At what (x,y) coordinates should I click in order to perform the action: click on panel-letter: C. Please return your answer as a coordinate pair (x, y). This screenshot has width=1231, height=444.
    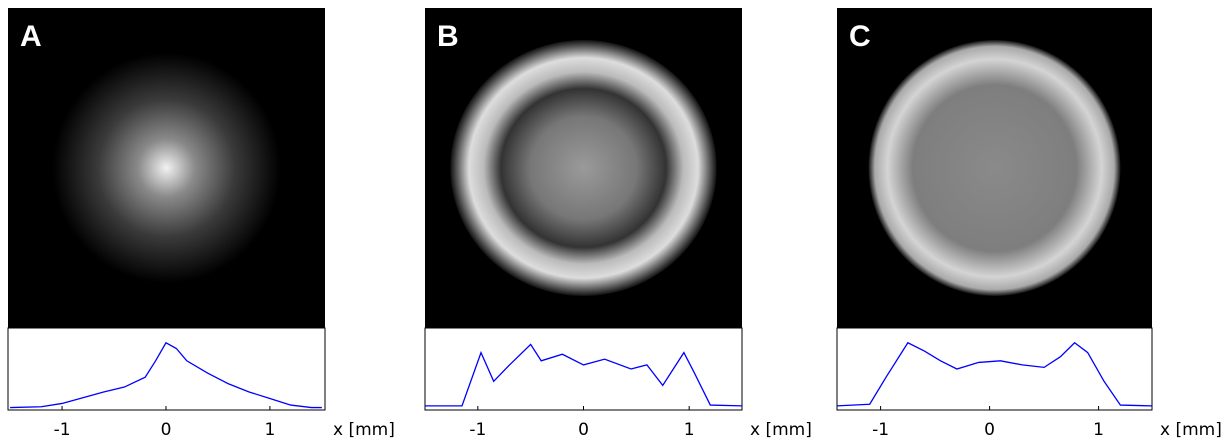
    Looking at the image, I should click on (860, 36).